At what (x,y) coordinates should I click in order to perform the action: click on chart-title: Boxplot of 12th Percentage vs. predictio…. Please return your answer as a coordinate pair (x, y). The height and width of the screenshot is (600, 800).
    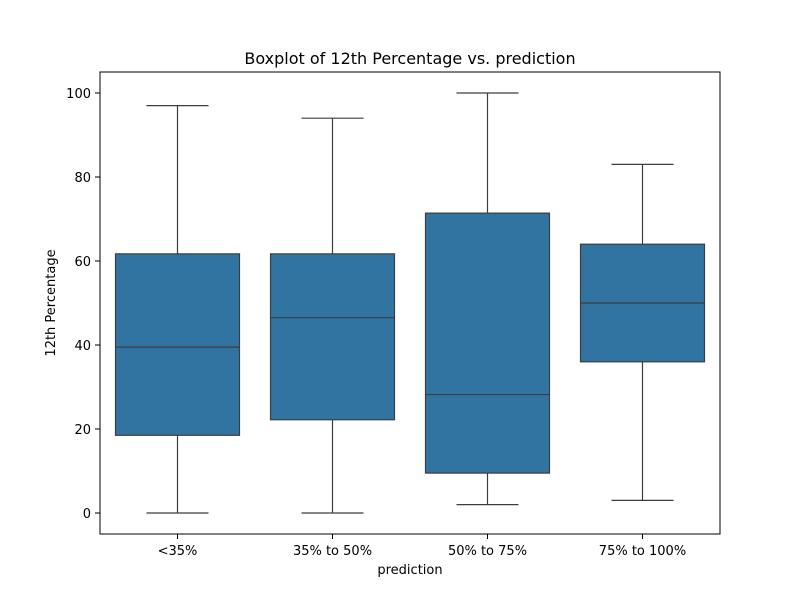
    Looking at the image, I should click on (409, 58).